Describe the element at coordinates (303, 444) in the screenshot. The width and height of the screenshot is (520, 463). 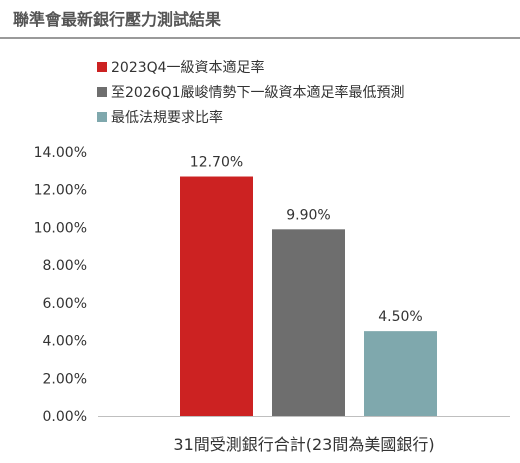
I see `x-category-label: 31間受測銀行合計(23間為美國銀行)` at that location.